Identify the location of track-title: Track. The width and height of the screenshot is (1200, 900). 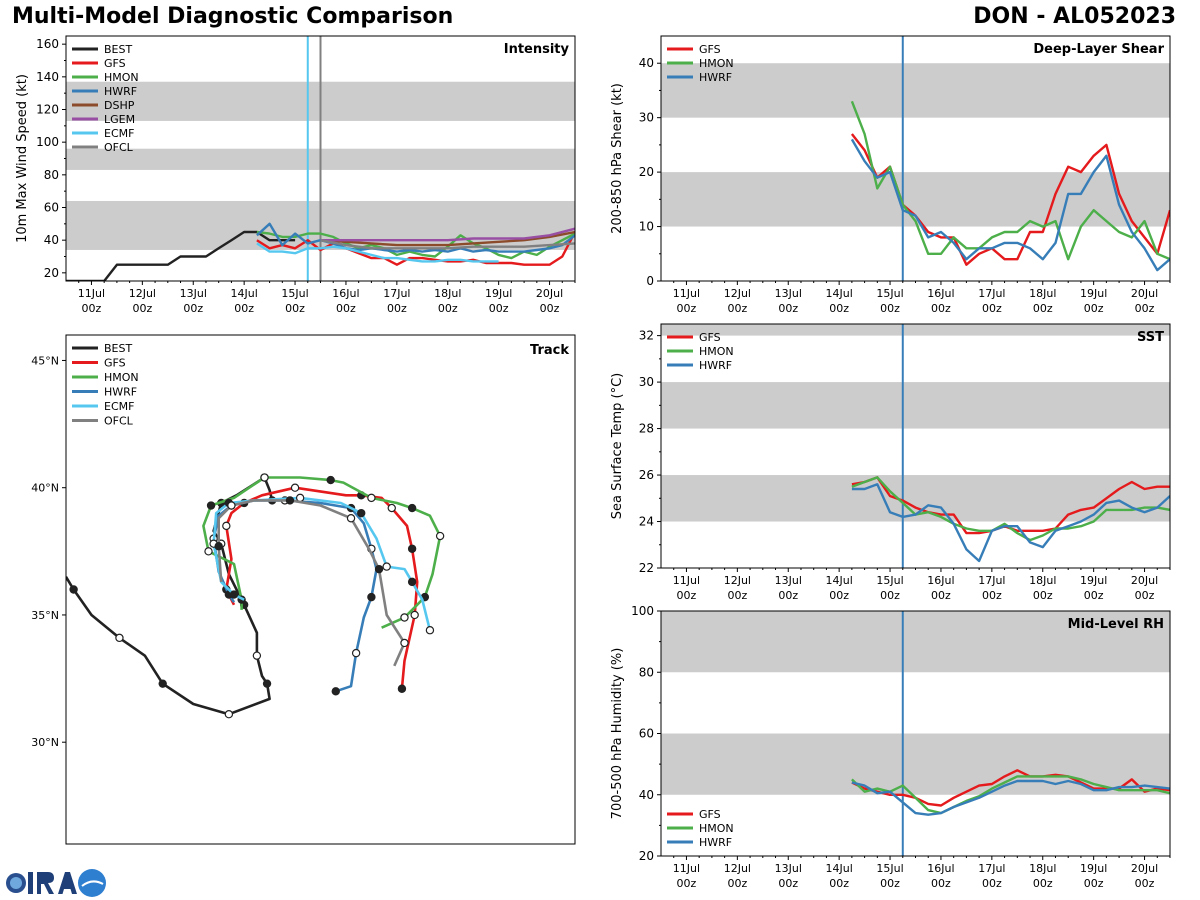
(549, 350).